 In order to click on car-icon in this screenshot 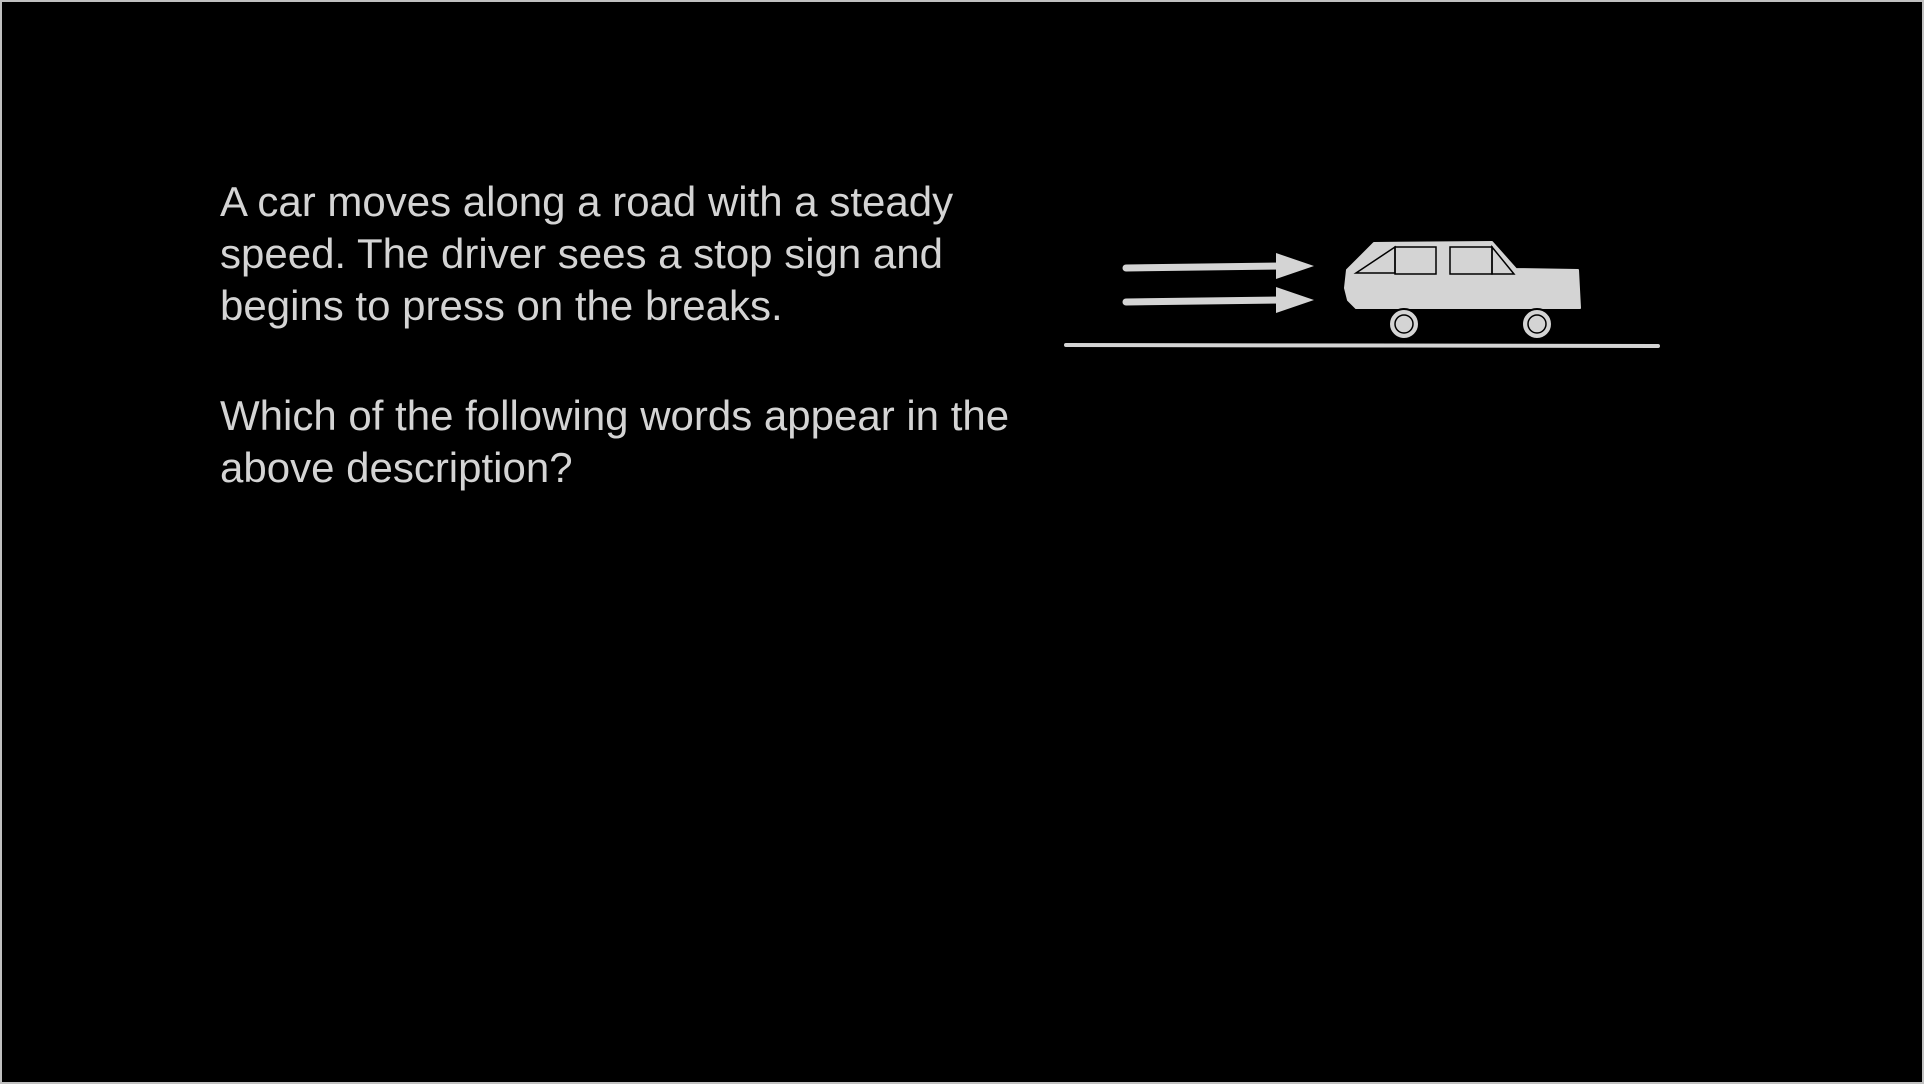, I will do `click(1462, 290)`.